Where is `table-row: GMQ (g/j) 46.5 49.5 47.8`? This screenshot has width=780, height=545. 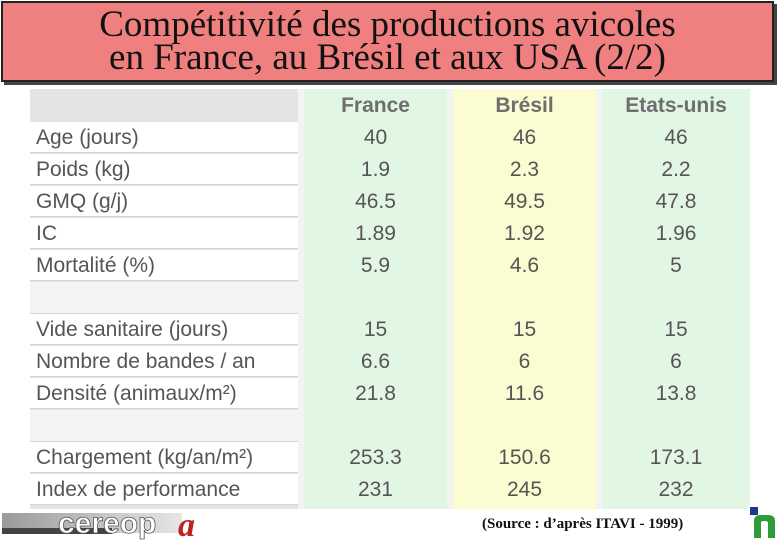 table-row: GMQ (g/j) 46.5 49.5 47.8 is located at coordinates (390, 202).